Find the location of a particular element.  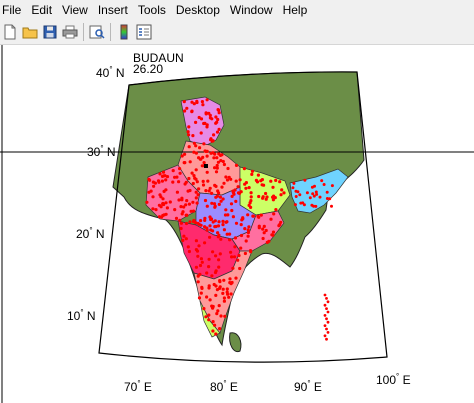

save-icon is located at coordinates (50, 32).